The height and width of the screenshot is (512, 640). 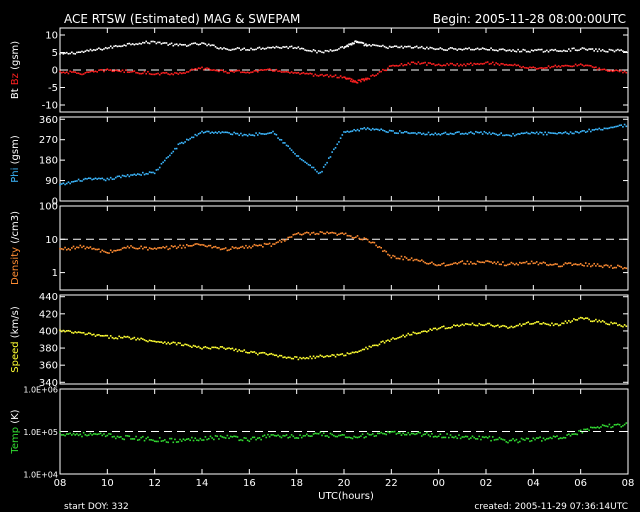 I want to click on x-tick-label: 22, so click(x=391, y=483).